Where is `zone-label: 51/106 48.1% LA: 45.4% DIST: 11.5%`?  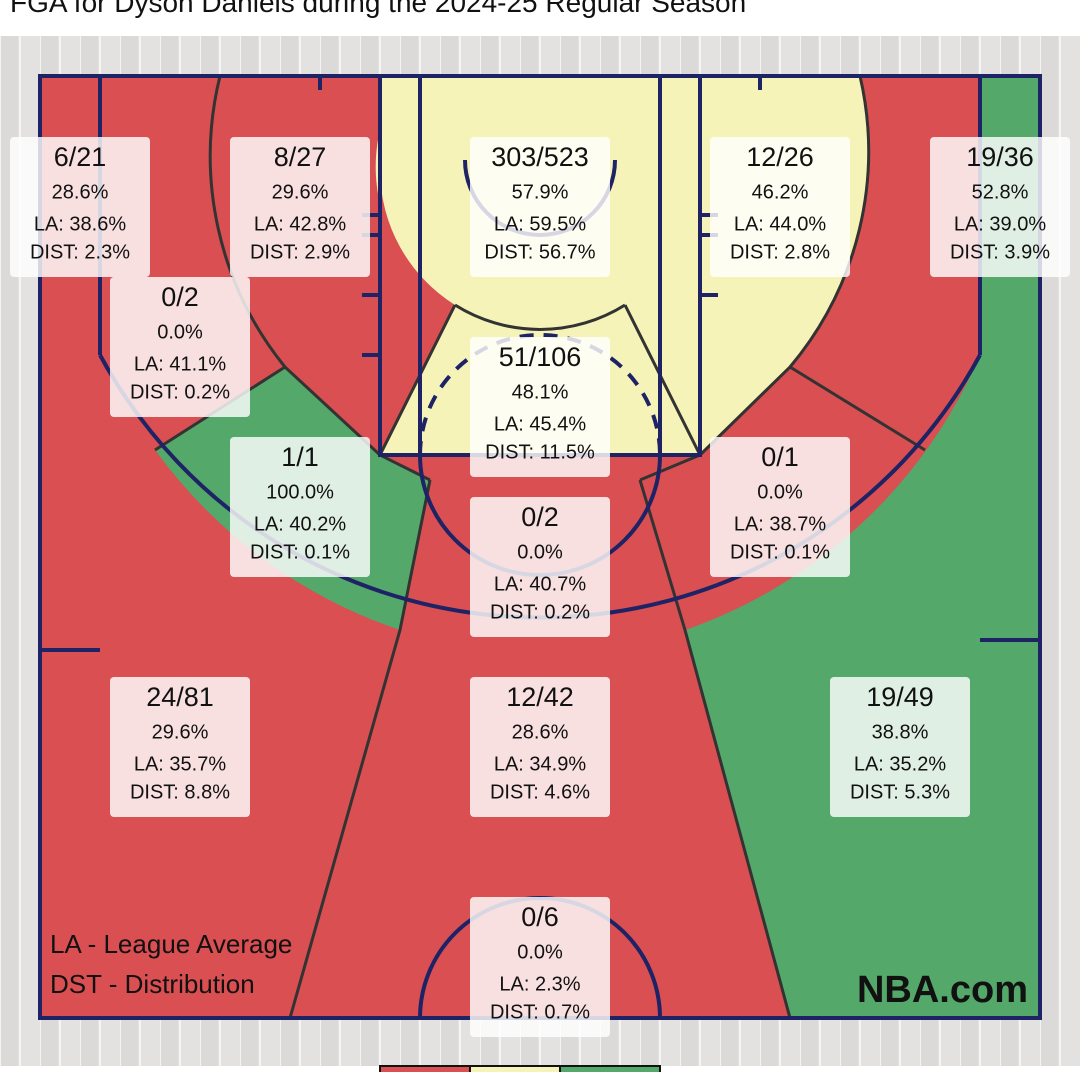
zone-label: 51/106 48.1% LA: 45.4% DIST: 11.5% is located at coordinates (540, 407).